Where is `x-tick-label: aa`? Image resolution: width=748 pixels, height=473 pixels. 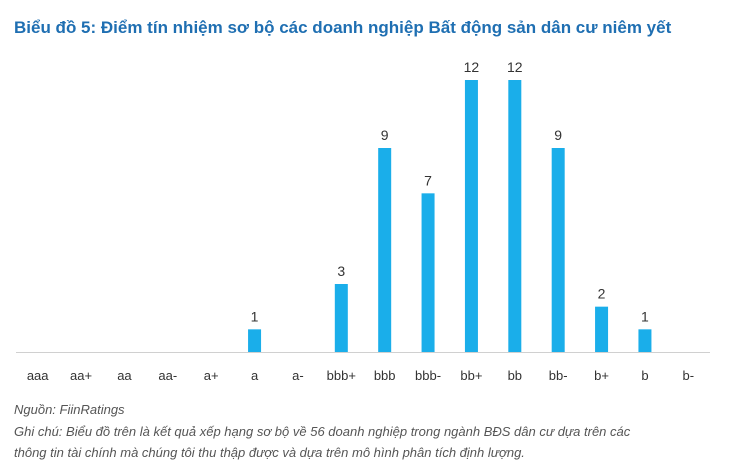
x-tick-label: aa is located at coordinates (124, 375).